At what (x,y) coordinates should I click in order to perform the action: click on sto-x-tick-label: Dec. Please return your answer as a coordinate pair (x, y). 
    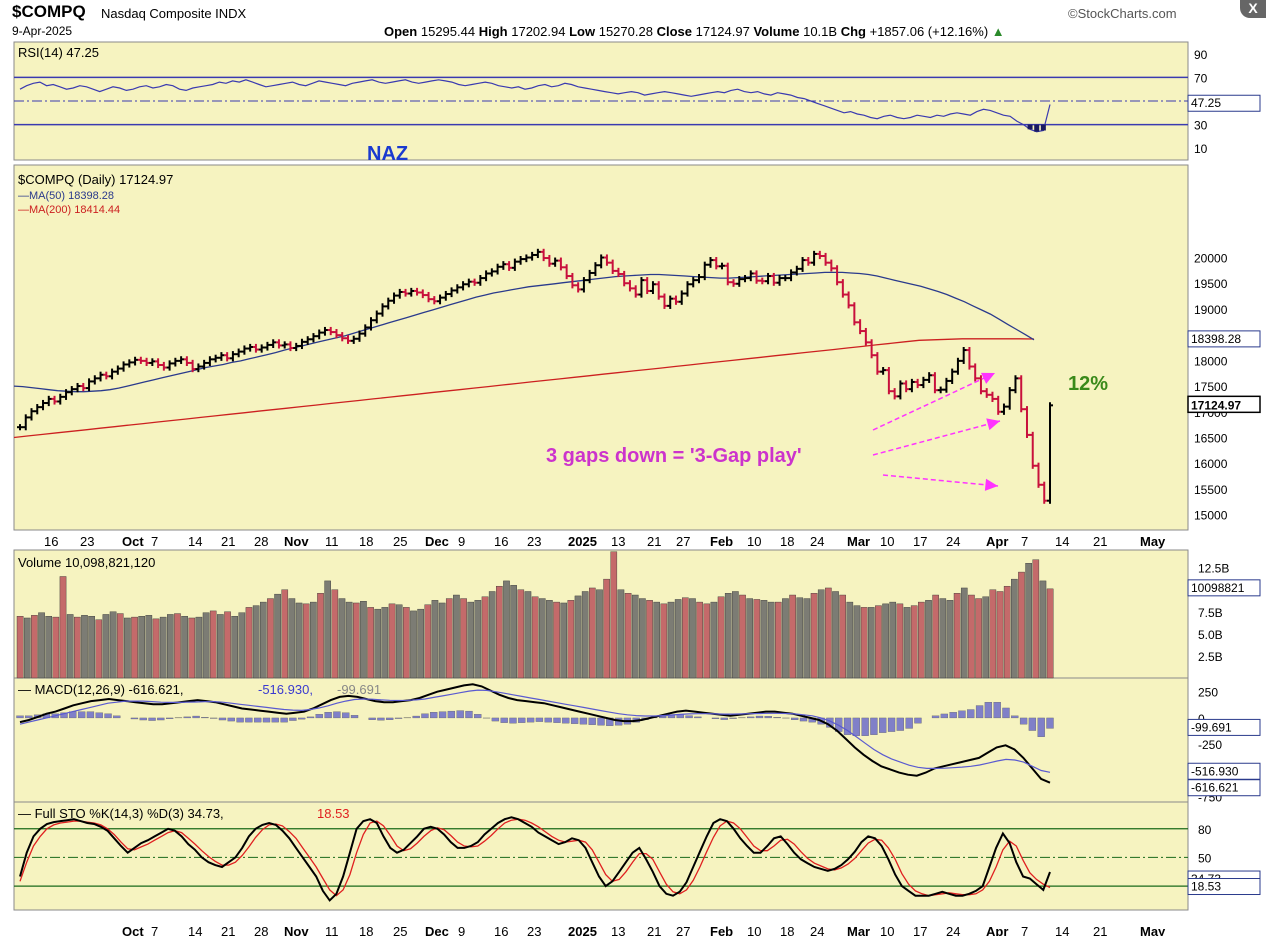
    Looking at the image, I should click on (437, 930).